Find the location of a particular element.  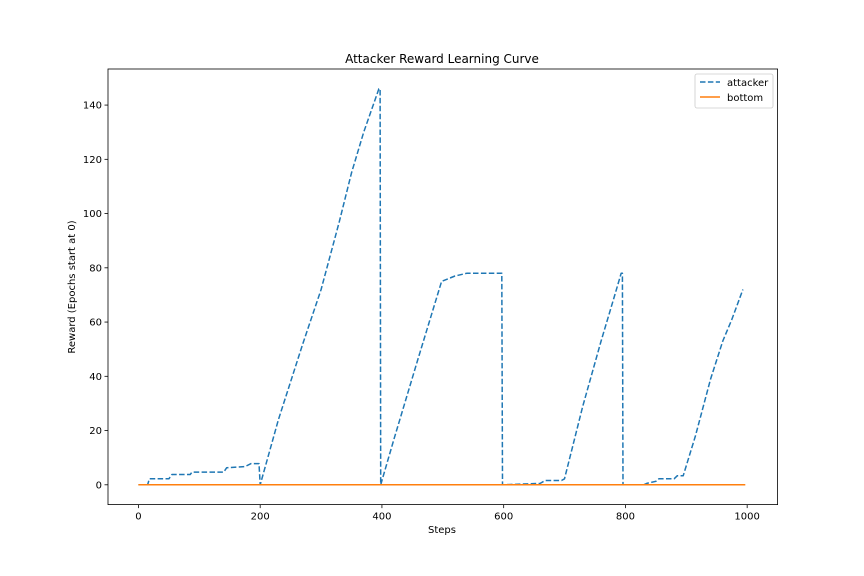

y-tick-label: 120 is located at coordinates (92, 160).